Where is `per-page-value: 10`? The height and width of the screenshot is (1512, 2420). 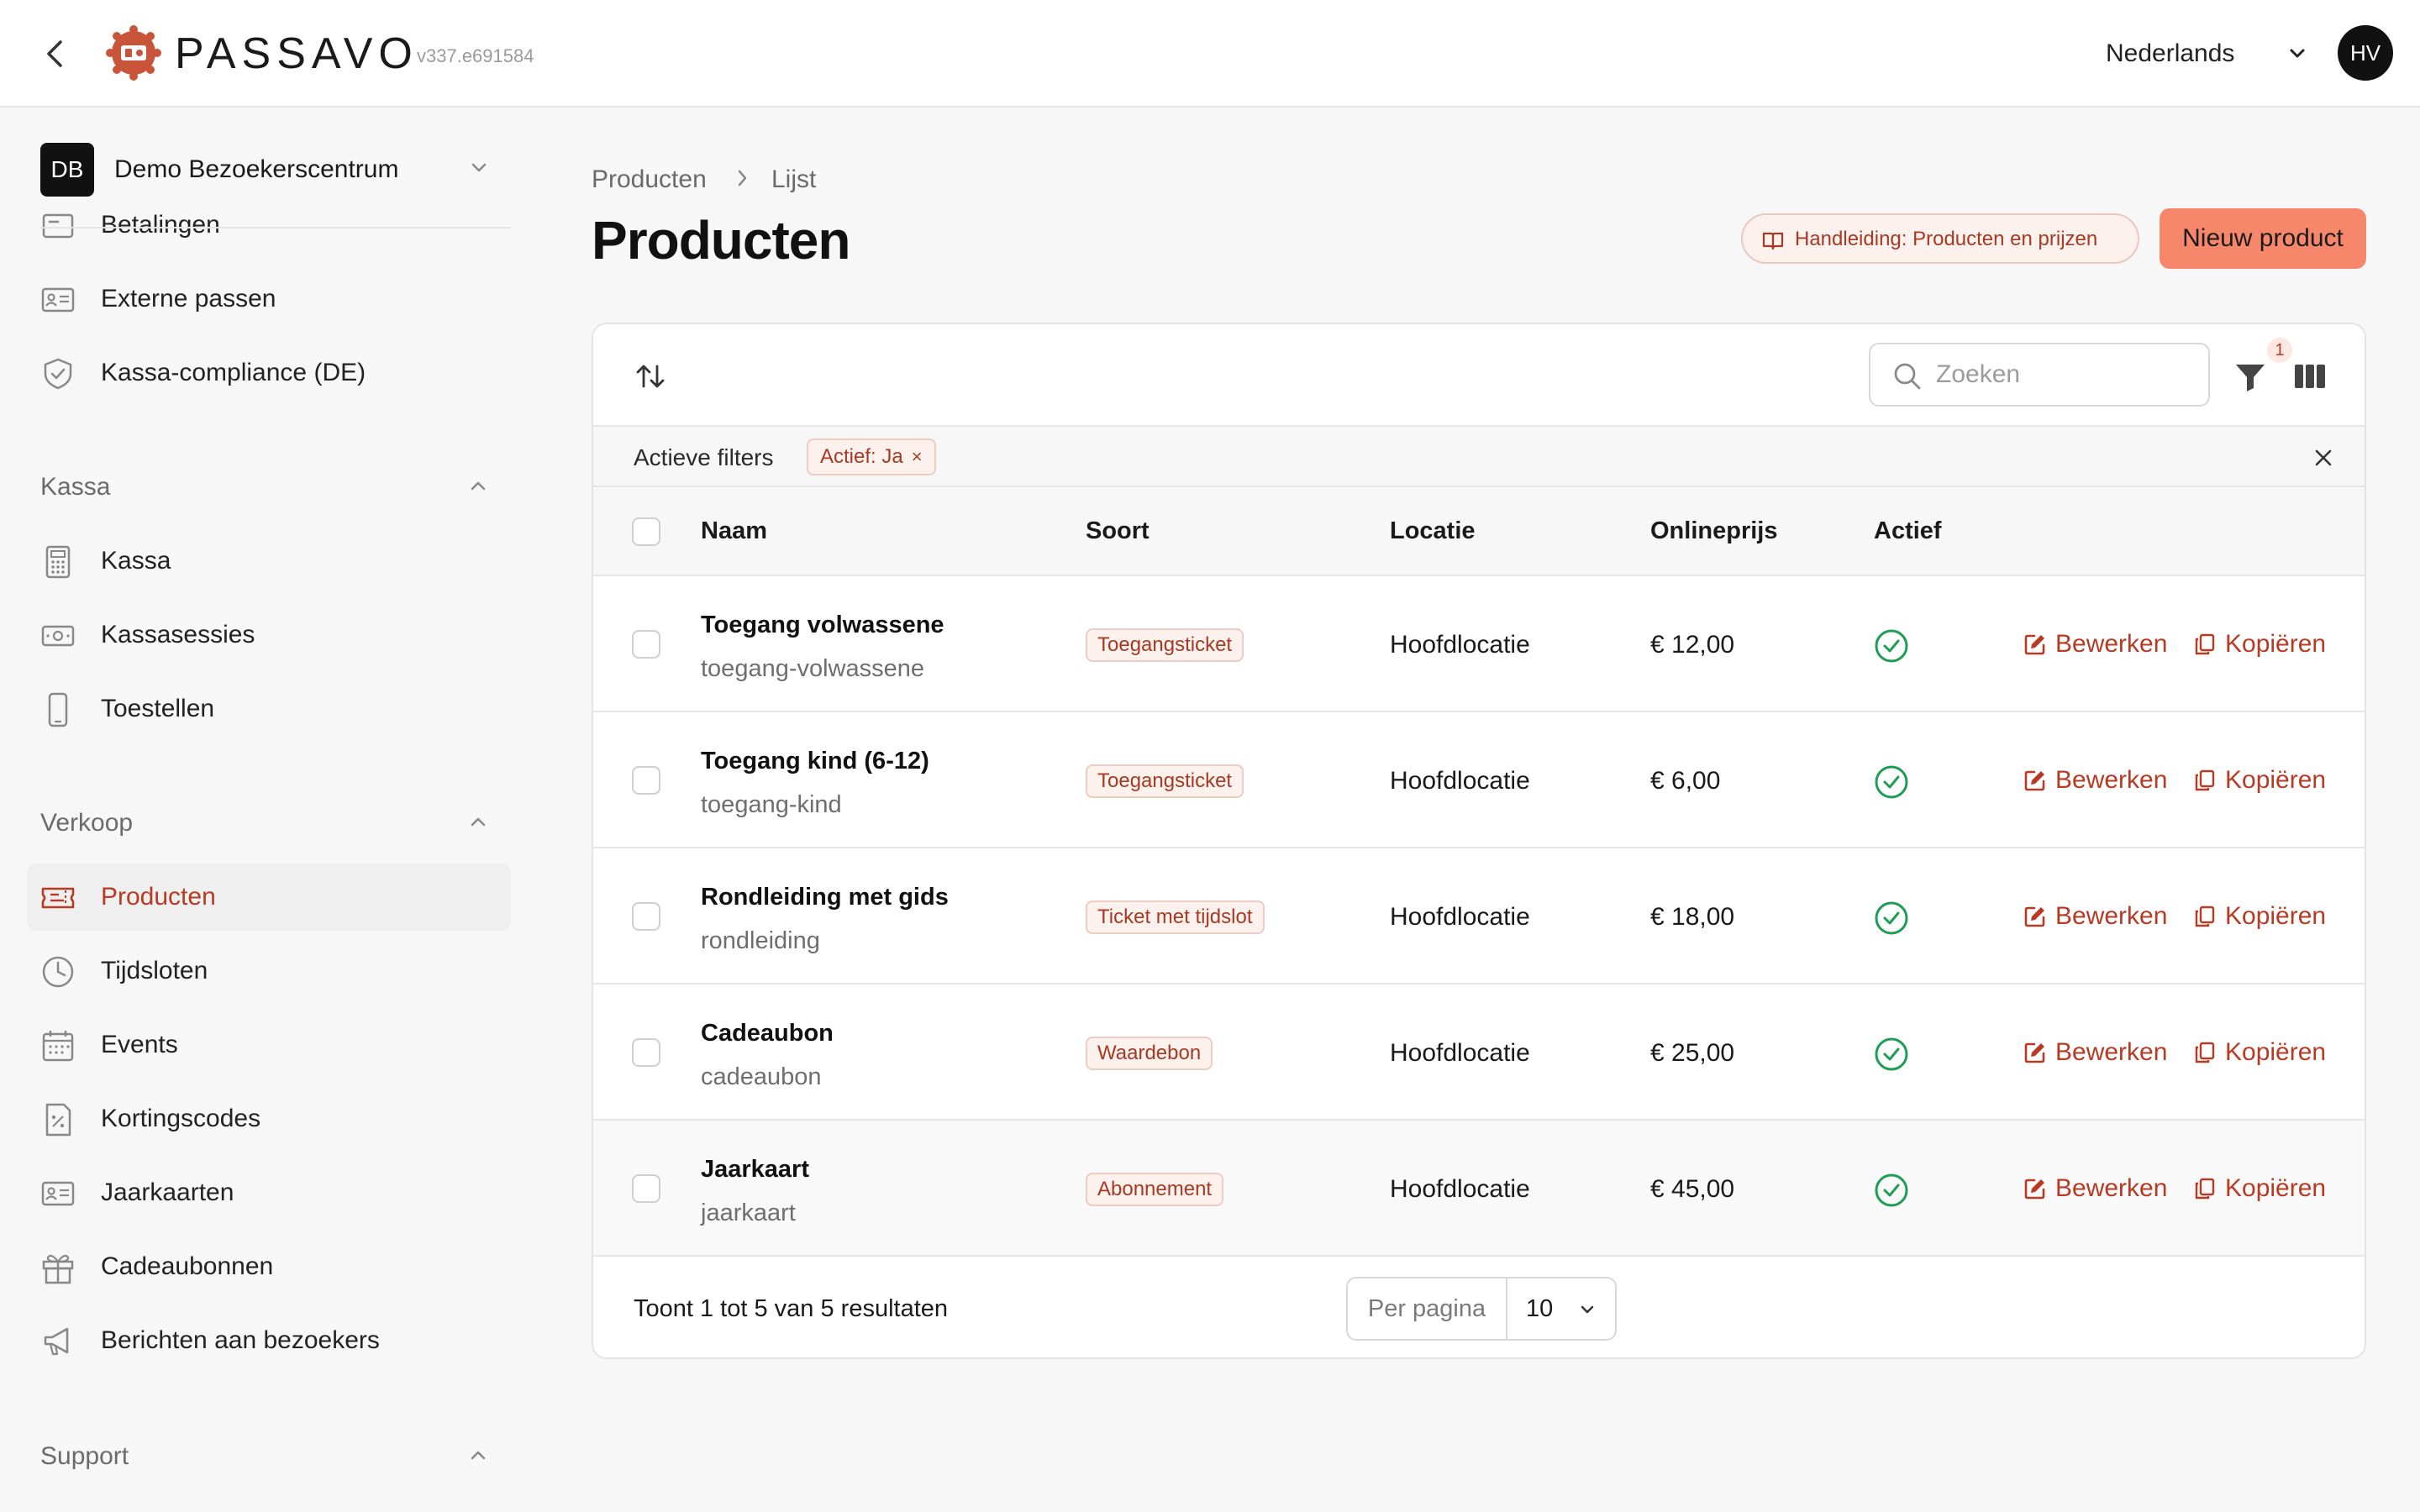
per-page-value: 10 is located at coordinates (1540, 1308).